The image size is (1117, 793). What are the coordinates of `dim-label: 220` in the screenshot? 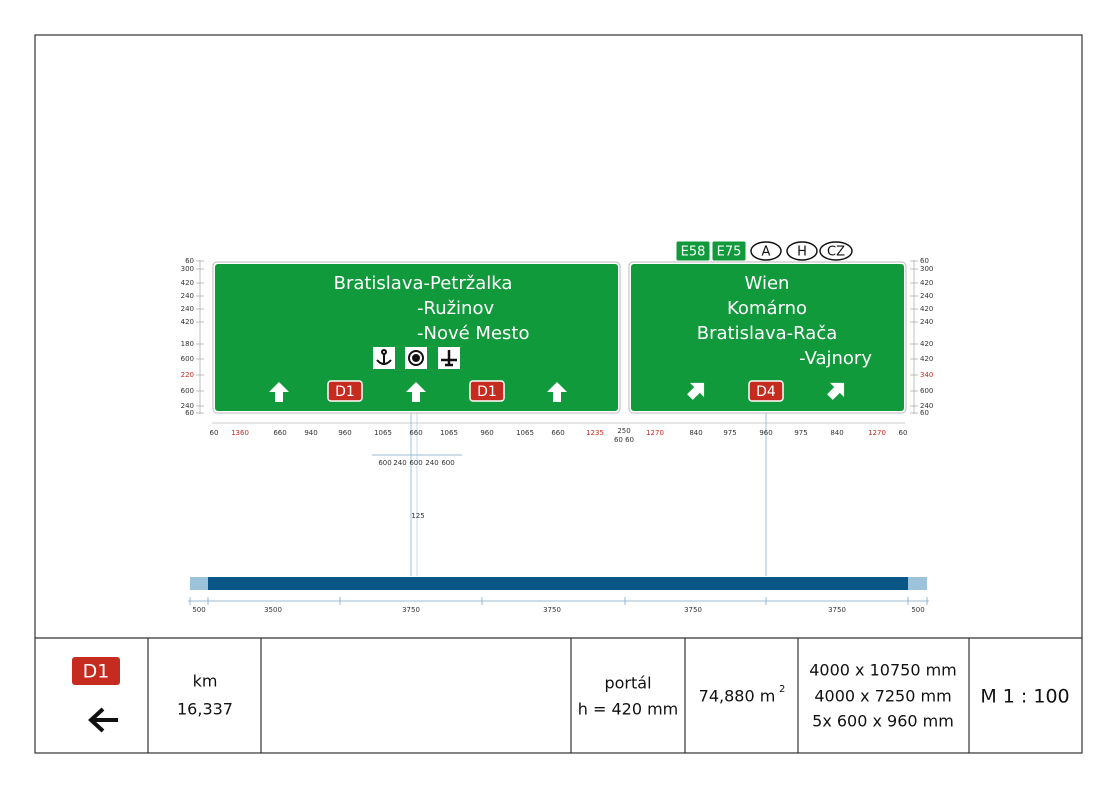 It's located at (187, 375).